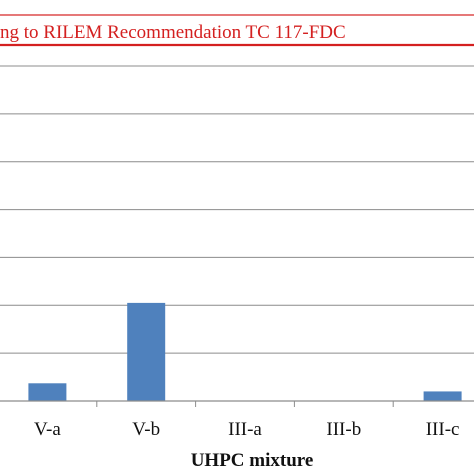 The height and width of the screenshot is (474, 474). I want to click on x-tick-label: III-a, so click(245, 429).